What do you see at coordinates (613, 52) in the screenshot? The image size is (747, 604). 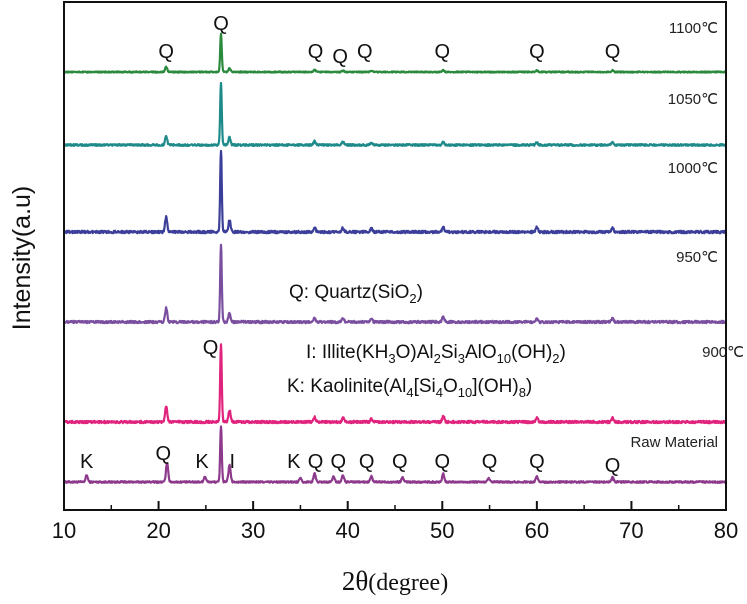 I see `peak-annotation-5-7: Q` at bounding box center [613, 52].